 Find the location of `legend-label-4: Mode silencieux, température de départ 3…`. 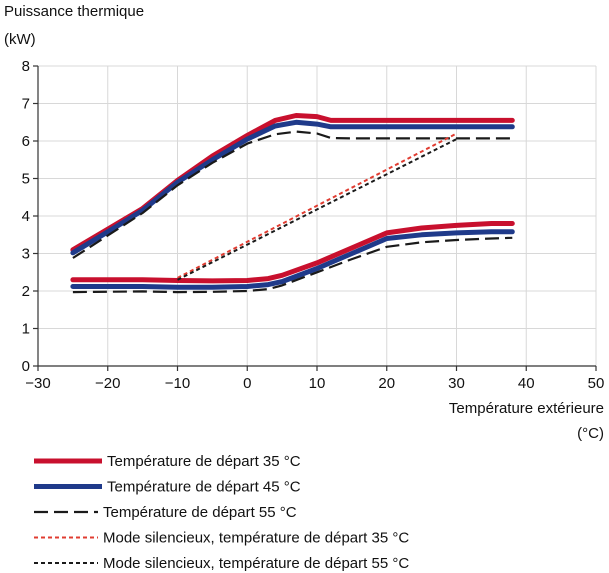

legend-label-4: Mode silencieux, température de départ 3… is located at coordinates (256, 538).